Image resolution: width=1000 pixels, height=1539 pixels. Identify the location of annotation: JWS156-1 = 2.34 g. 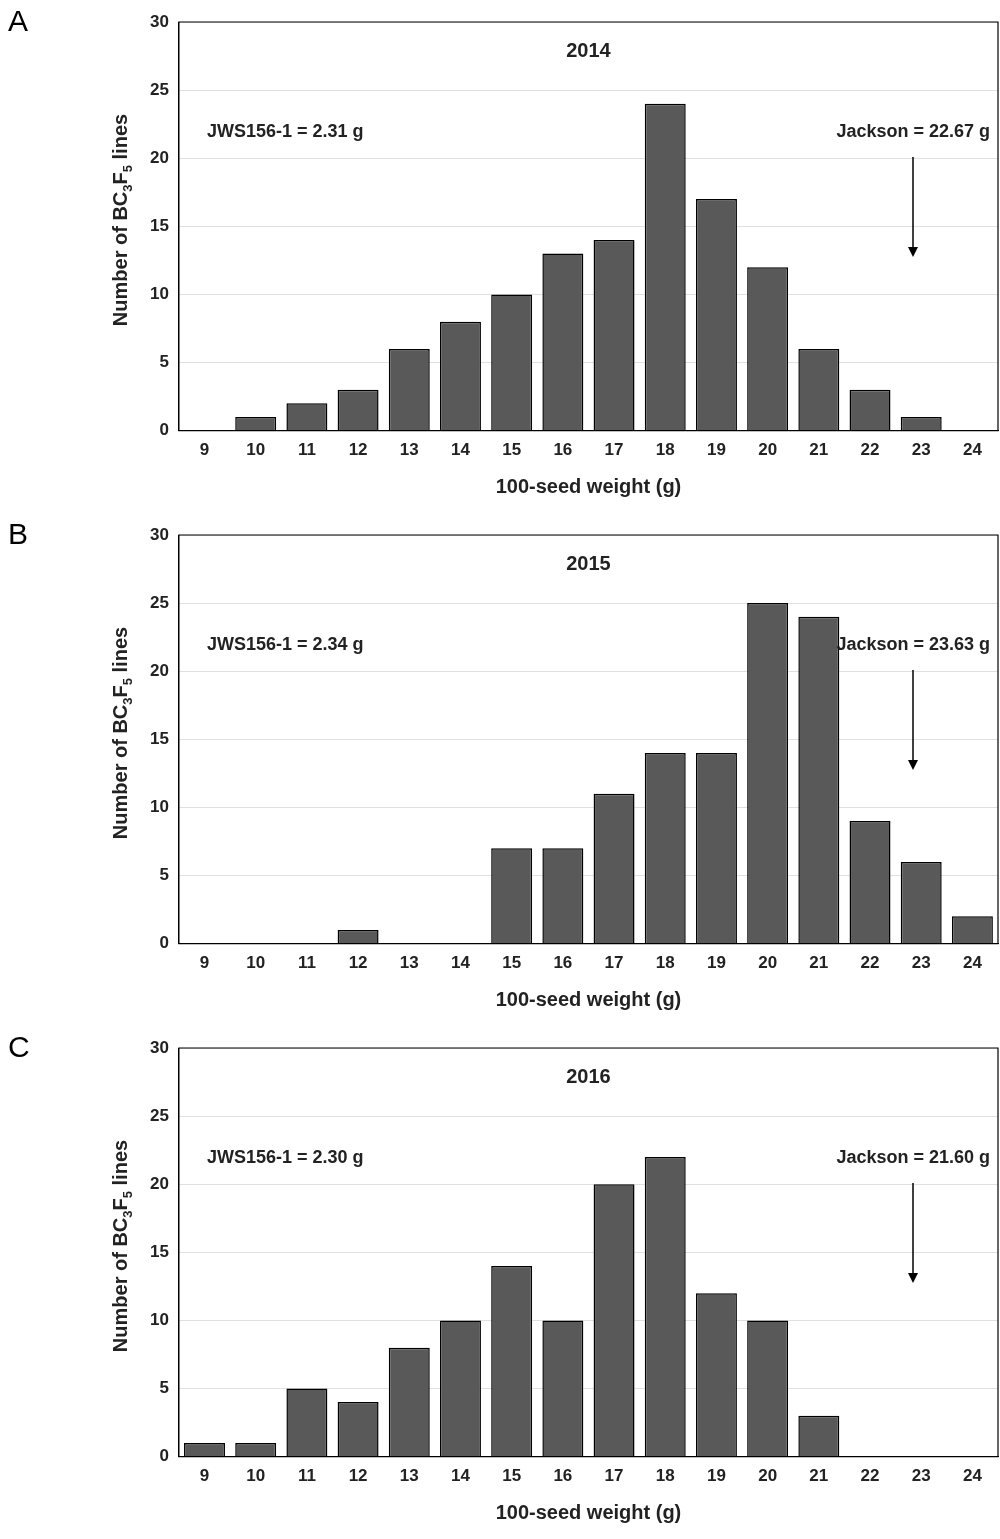
(285, 644).